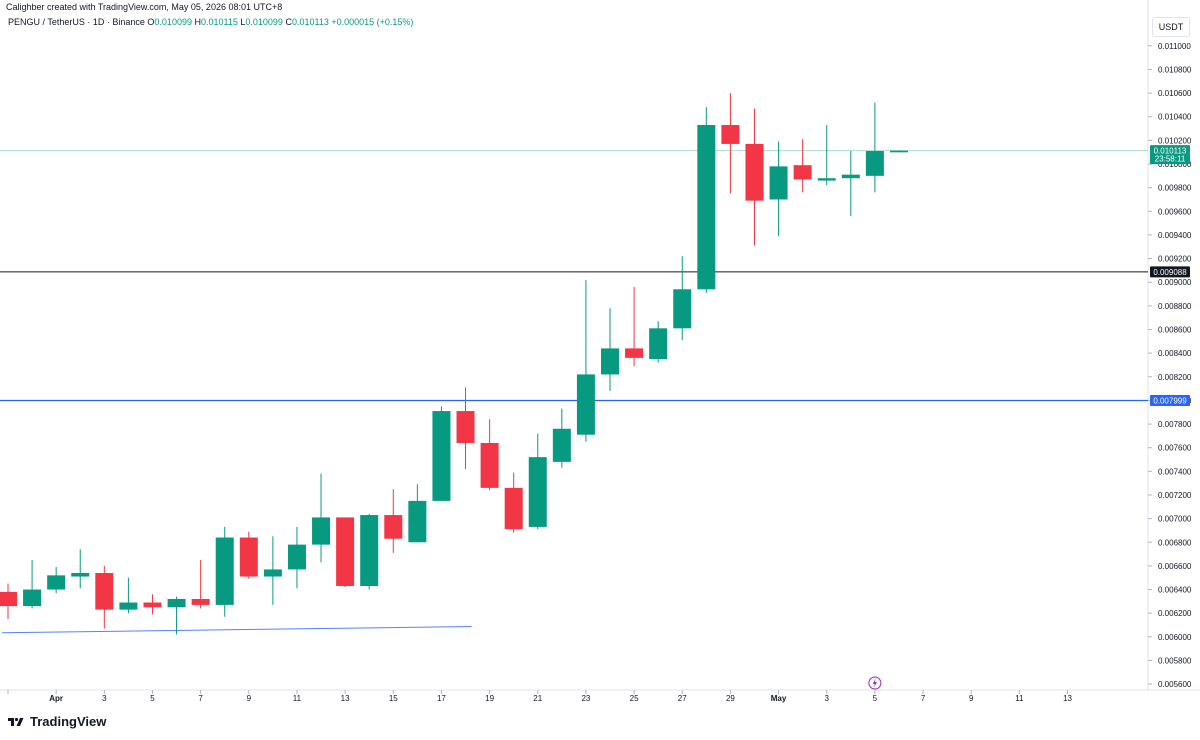 The width and height of the screenshot is (1200, 740). Describe the element at coordinates (236, 630) in the screenshot. I see `trendline` at that location.